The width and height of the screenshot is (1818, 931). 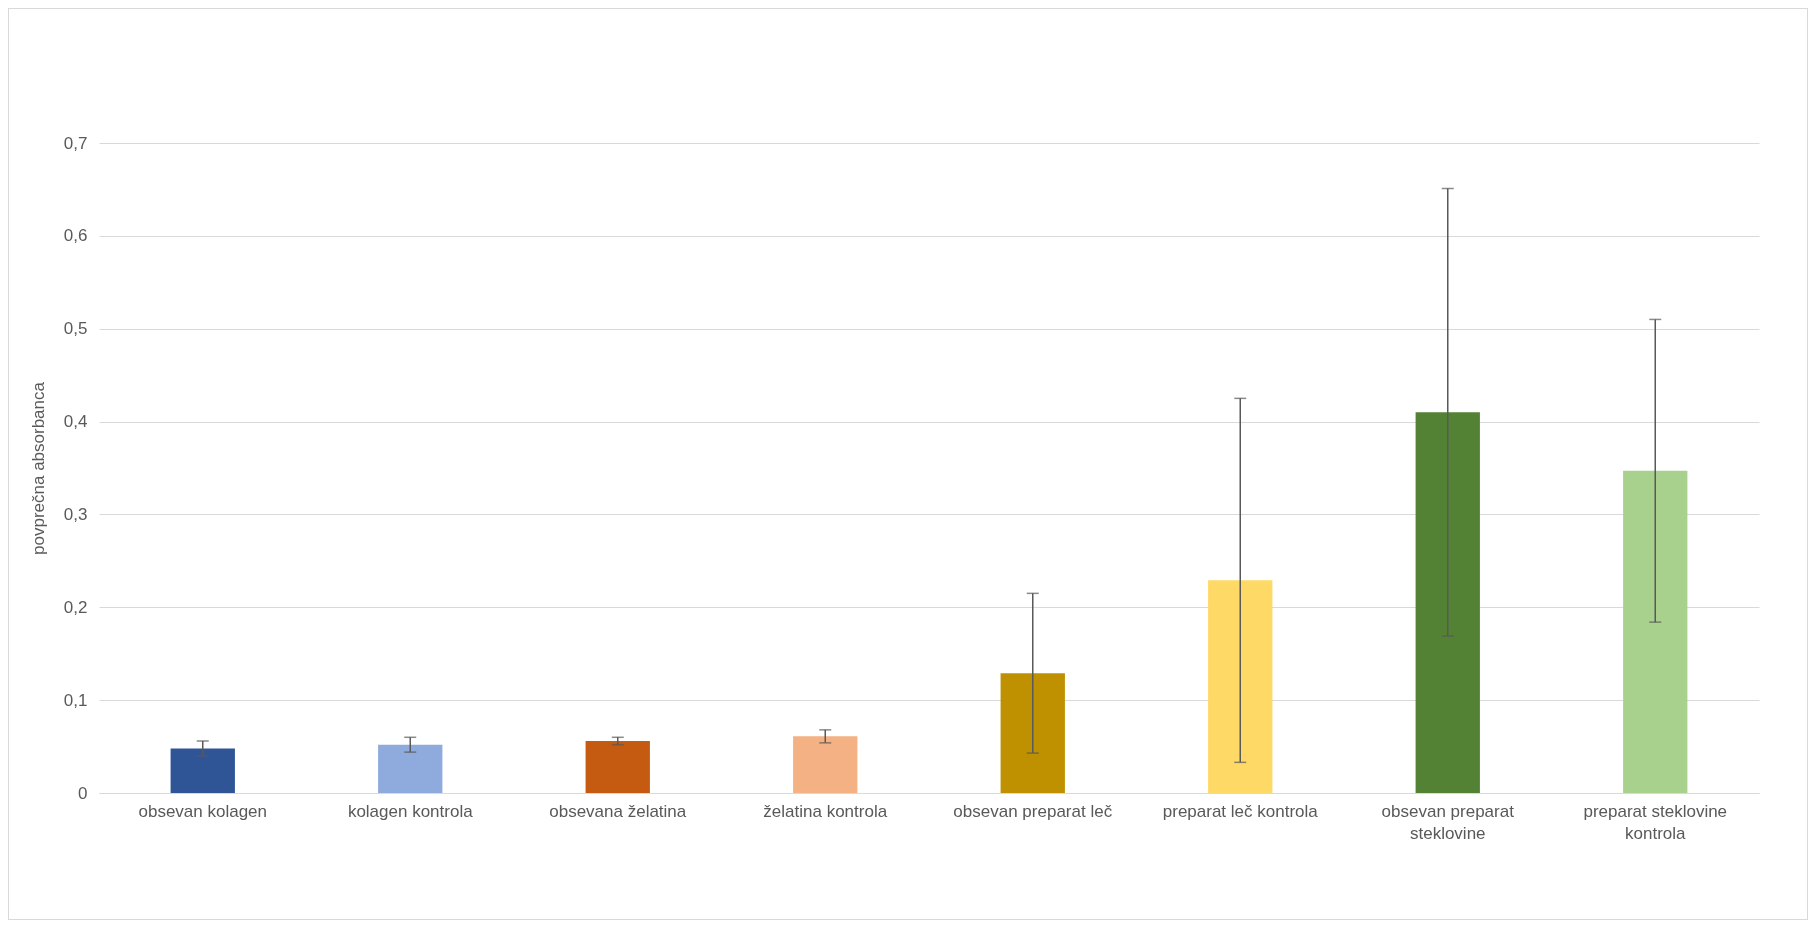 I want to click on y-tick-label: 0,2, so click(x=75, y=607).